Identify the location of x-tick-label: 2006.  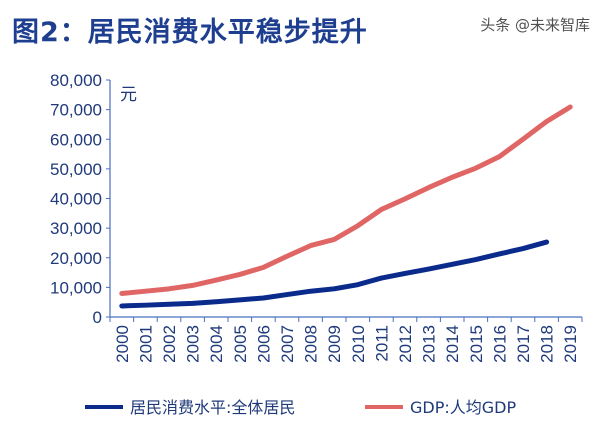
(263, 344).